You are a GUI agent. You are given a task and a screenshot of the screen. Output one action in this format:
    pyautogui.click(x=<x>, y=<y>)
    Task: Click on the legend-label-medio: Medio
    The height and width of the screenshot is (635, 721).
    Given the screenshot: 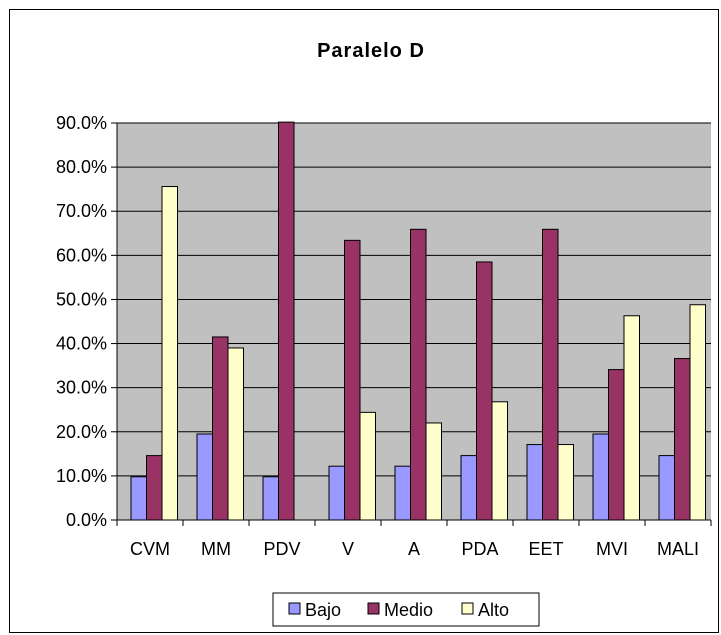 What is the action you would take?
    pyautogui.click(x=408, y=610)
    